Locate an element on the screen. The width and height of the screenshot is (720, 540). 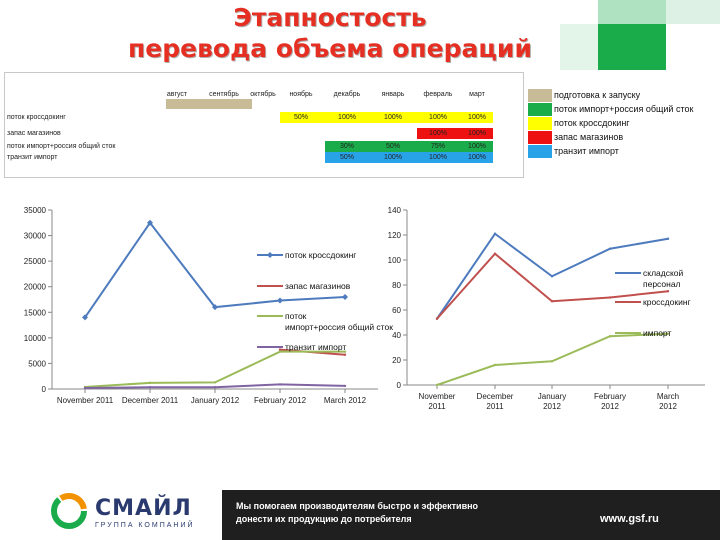
x-tick-label-2: January 2012 is located at coordinates (552, 401).